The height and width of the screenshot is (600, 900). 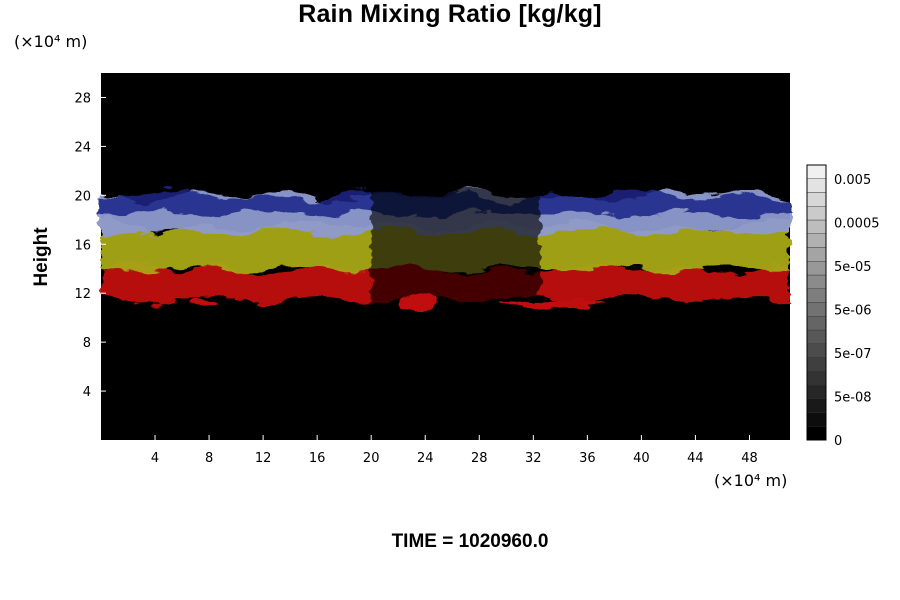 I want to click on weak-rain-region, so click(x=456, y=247).